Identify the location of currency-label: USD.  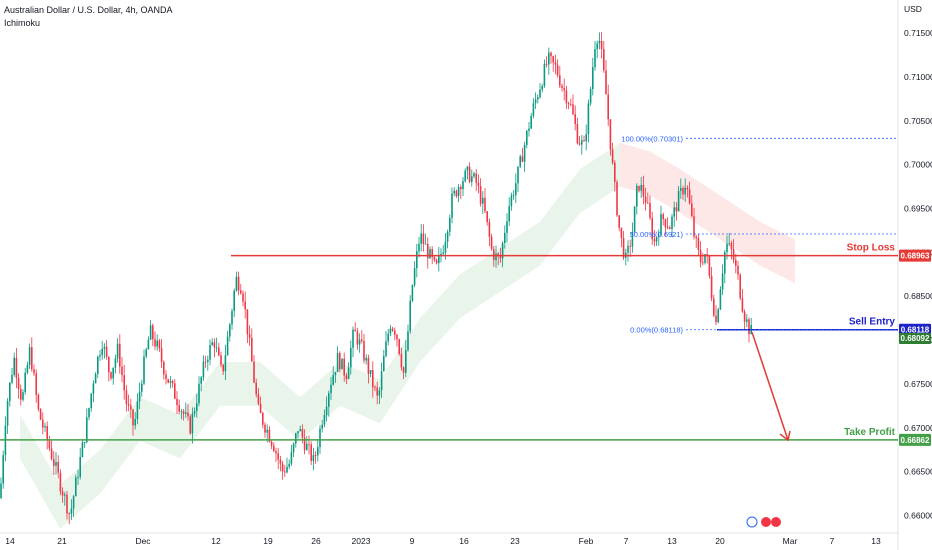
(913, 9).